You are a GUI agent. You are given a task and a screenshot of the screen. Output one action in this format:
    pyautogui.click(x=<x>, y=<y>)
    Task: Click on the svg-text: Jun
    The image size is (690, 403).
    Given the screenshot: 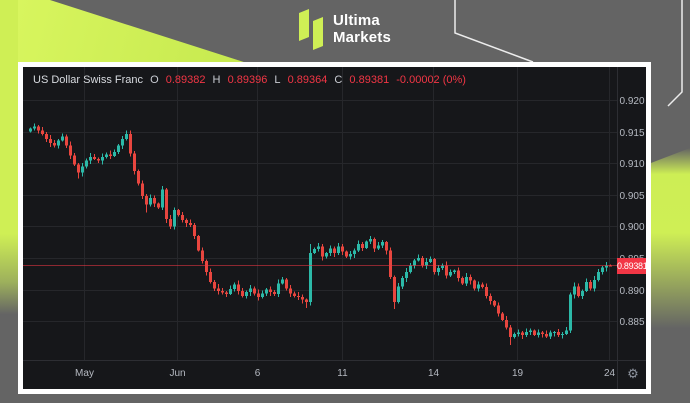 What is the action you would take?
    pyautogui.click(x=177, y=373)
    